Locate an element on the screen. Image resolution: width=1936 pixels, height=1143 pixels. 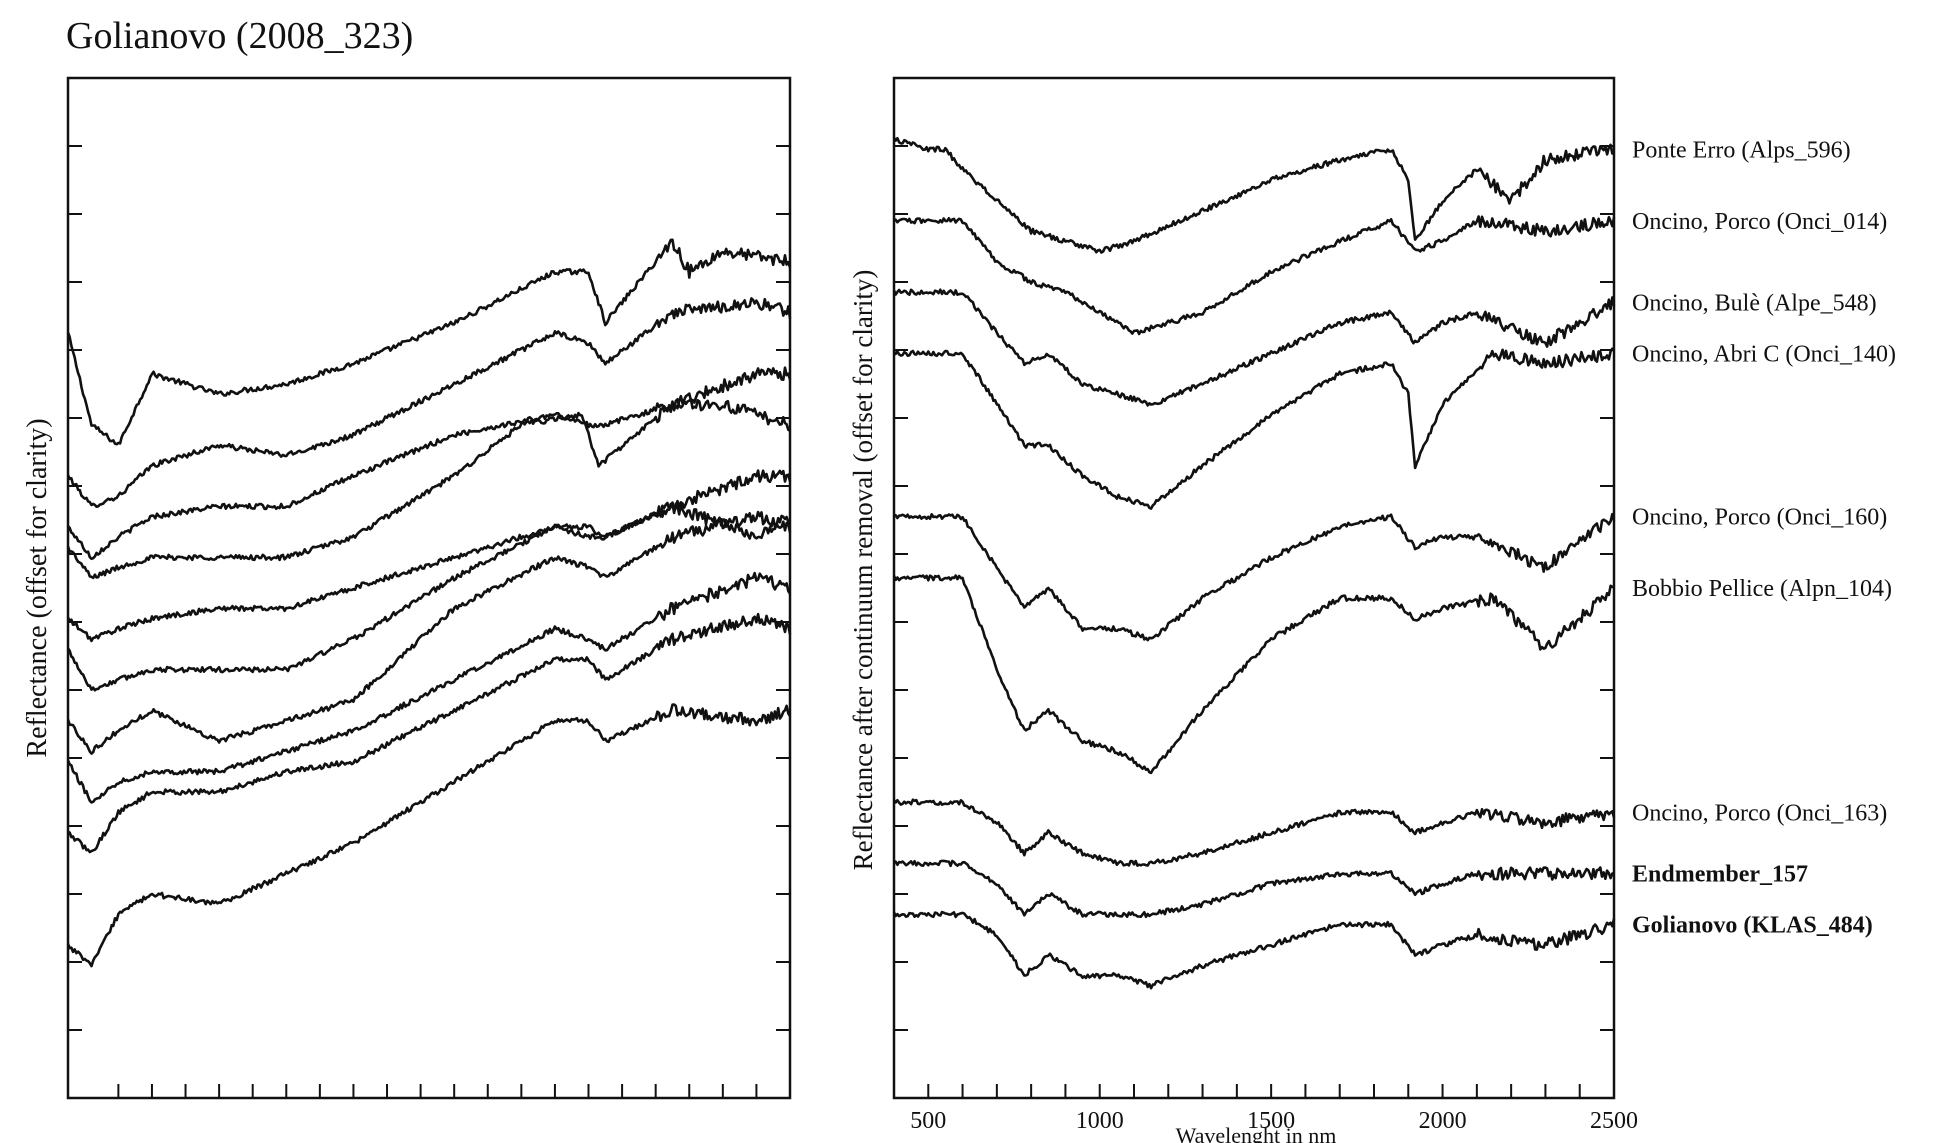
right-x-axis-label: Wavelenght in nm is located at coordinates (1256, 1133).